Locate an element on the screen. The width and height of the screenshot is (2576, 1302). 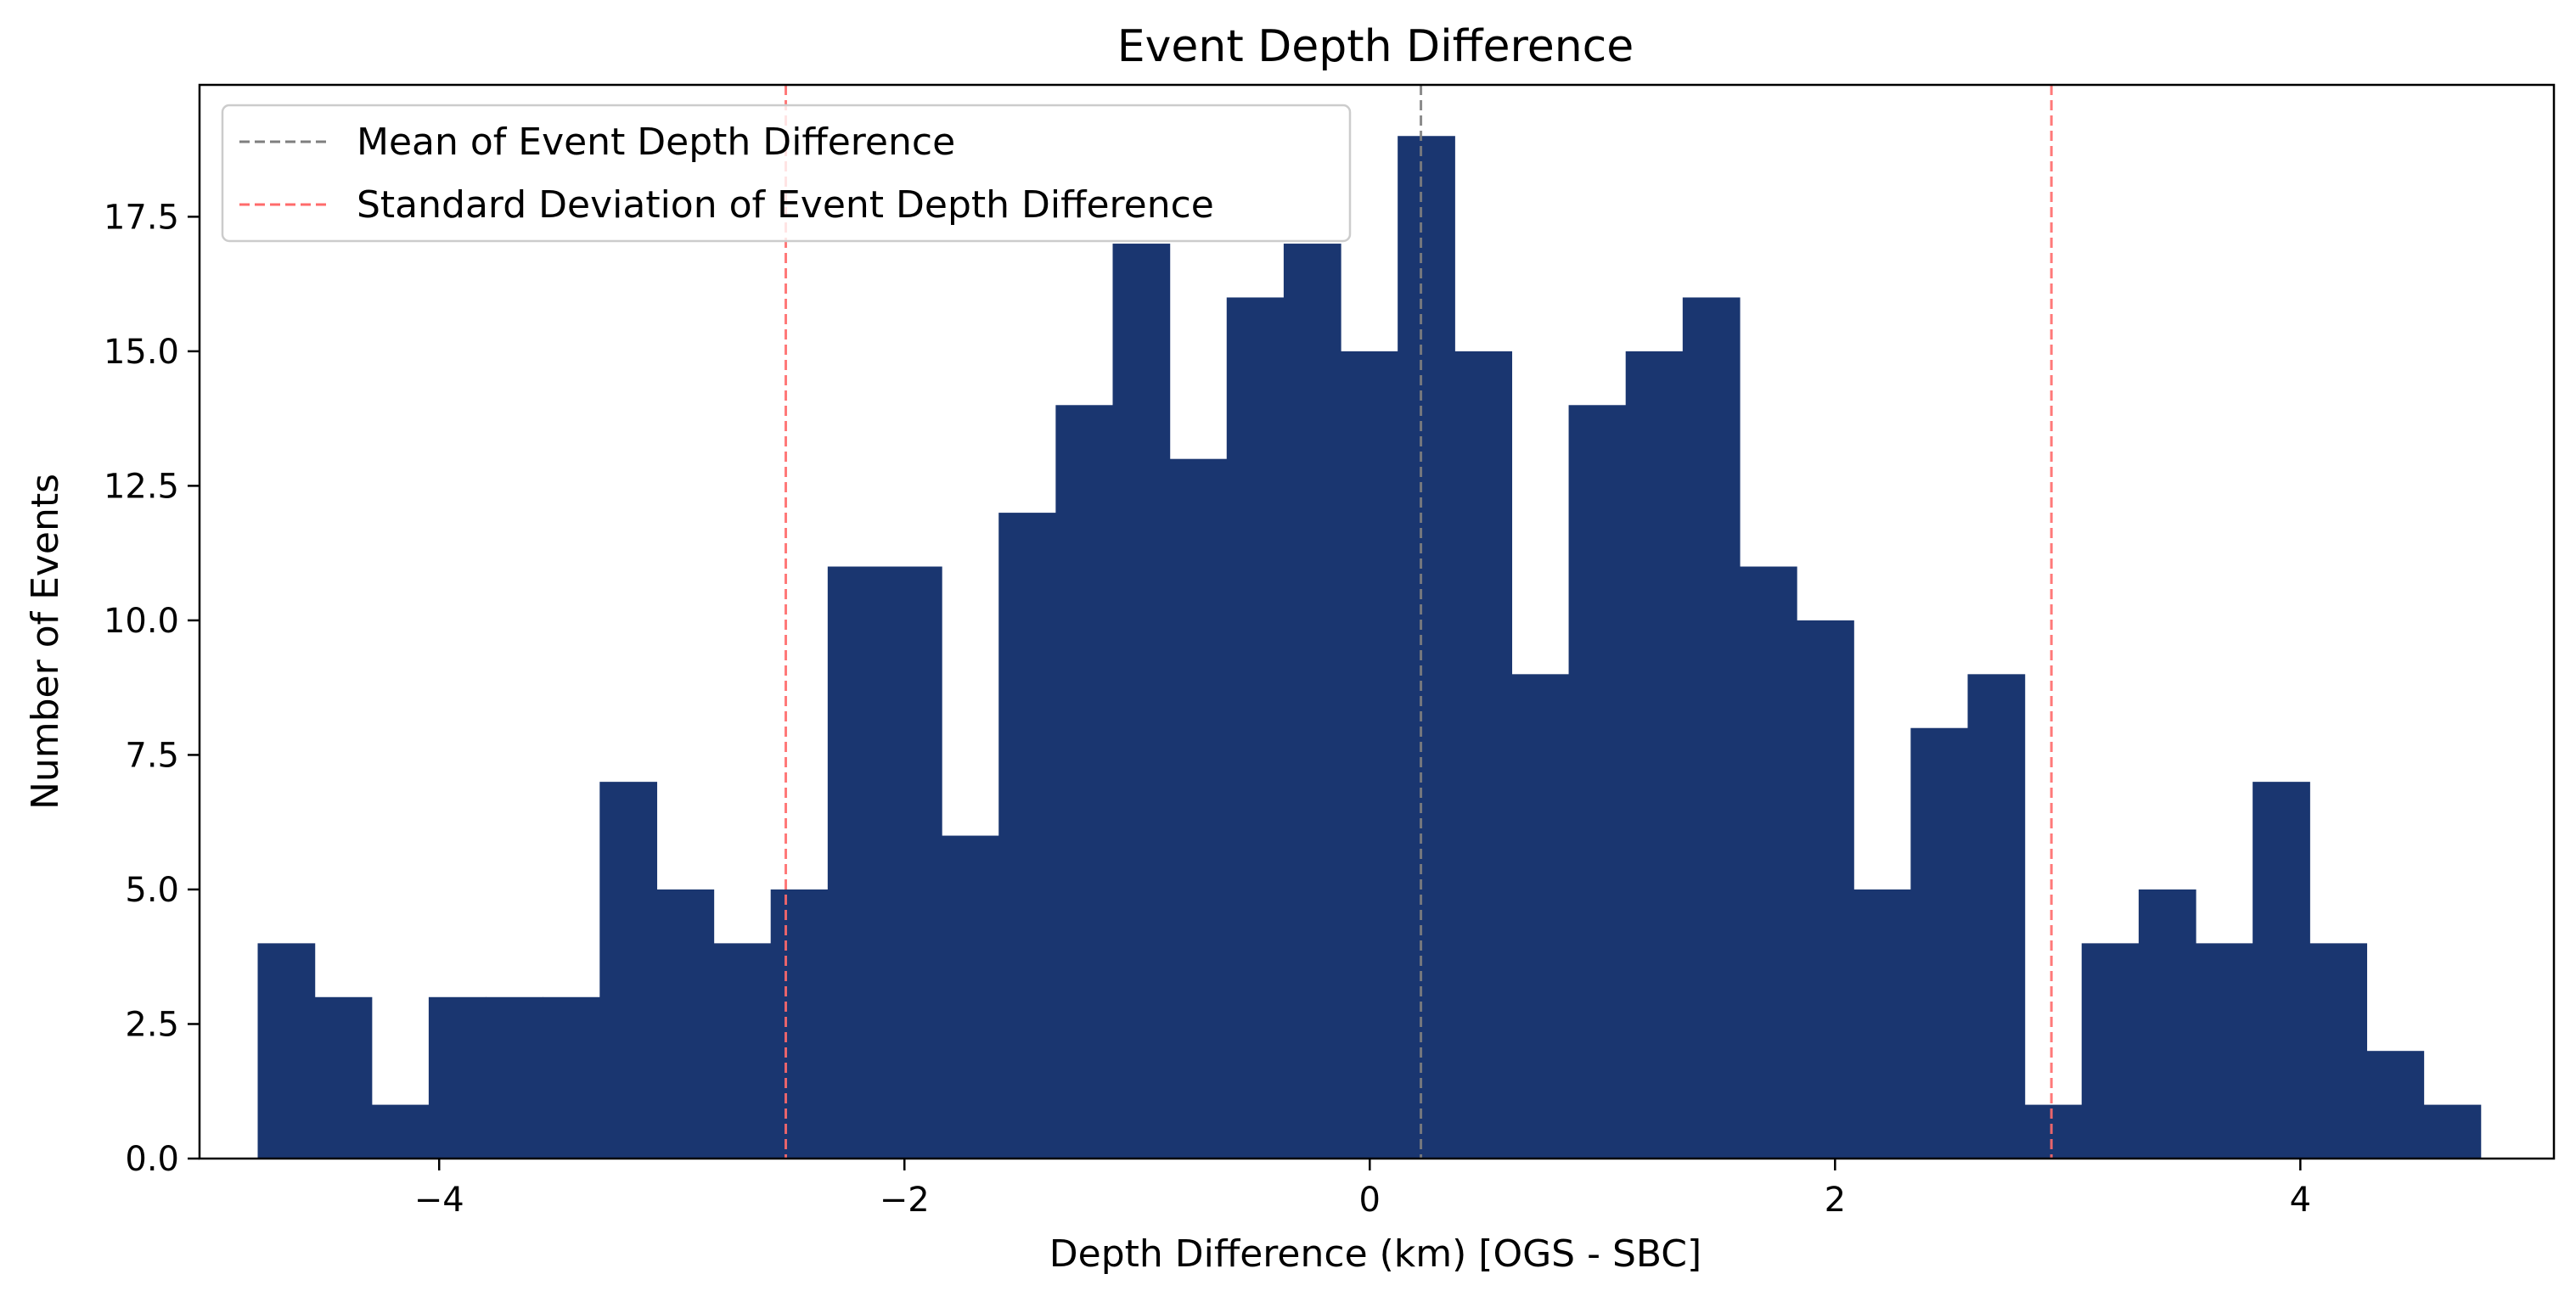
x-axis-label: Depth Difference (km) [OGS - SBC] is located at coordinates (1375, 1254).